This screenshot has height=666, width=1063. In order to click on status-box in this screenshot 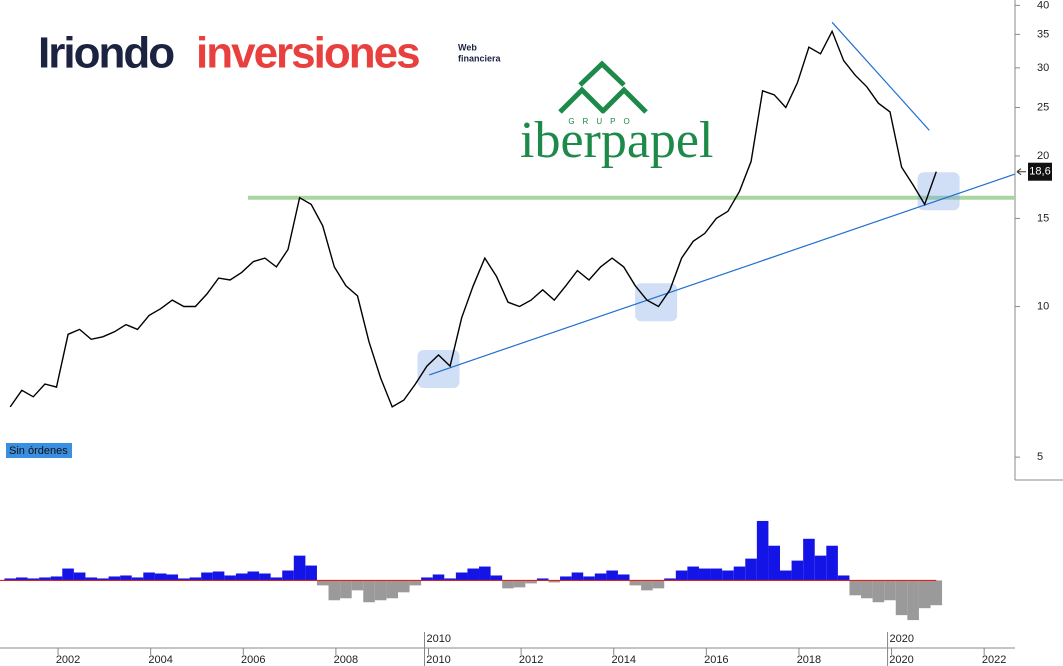, I will do `click(39, 450)`.